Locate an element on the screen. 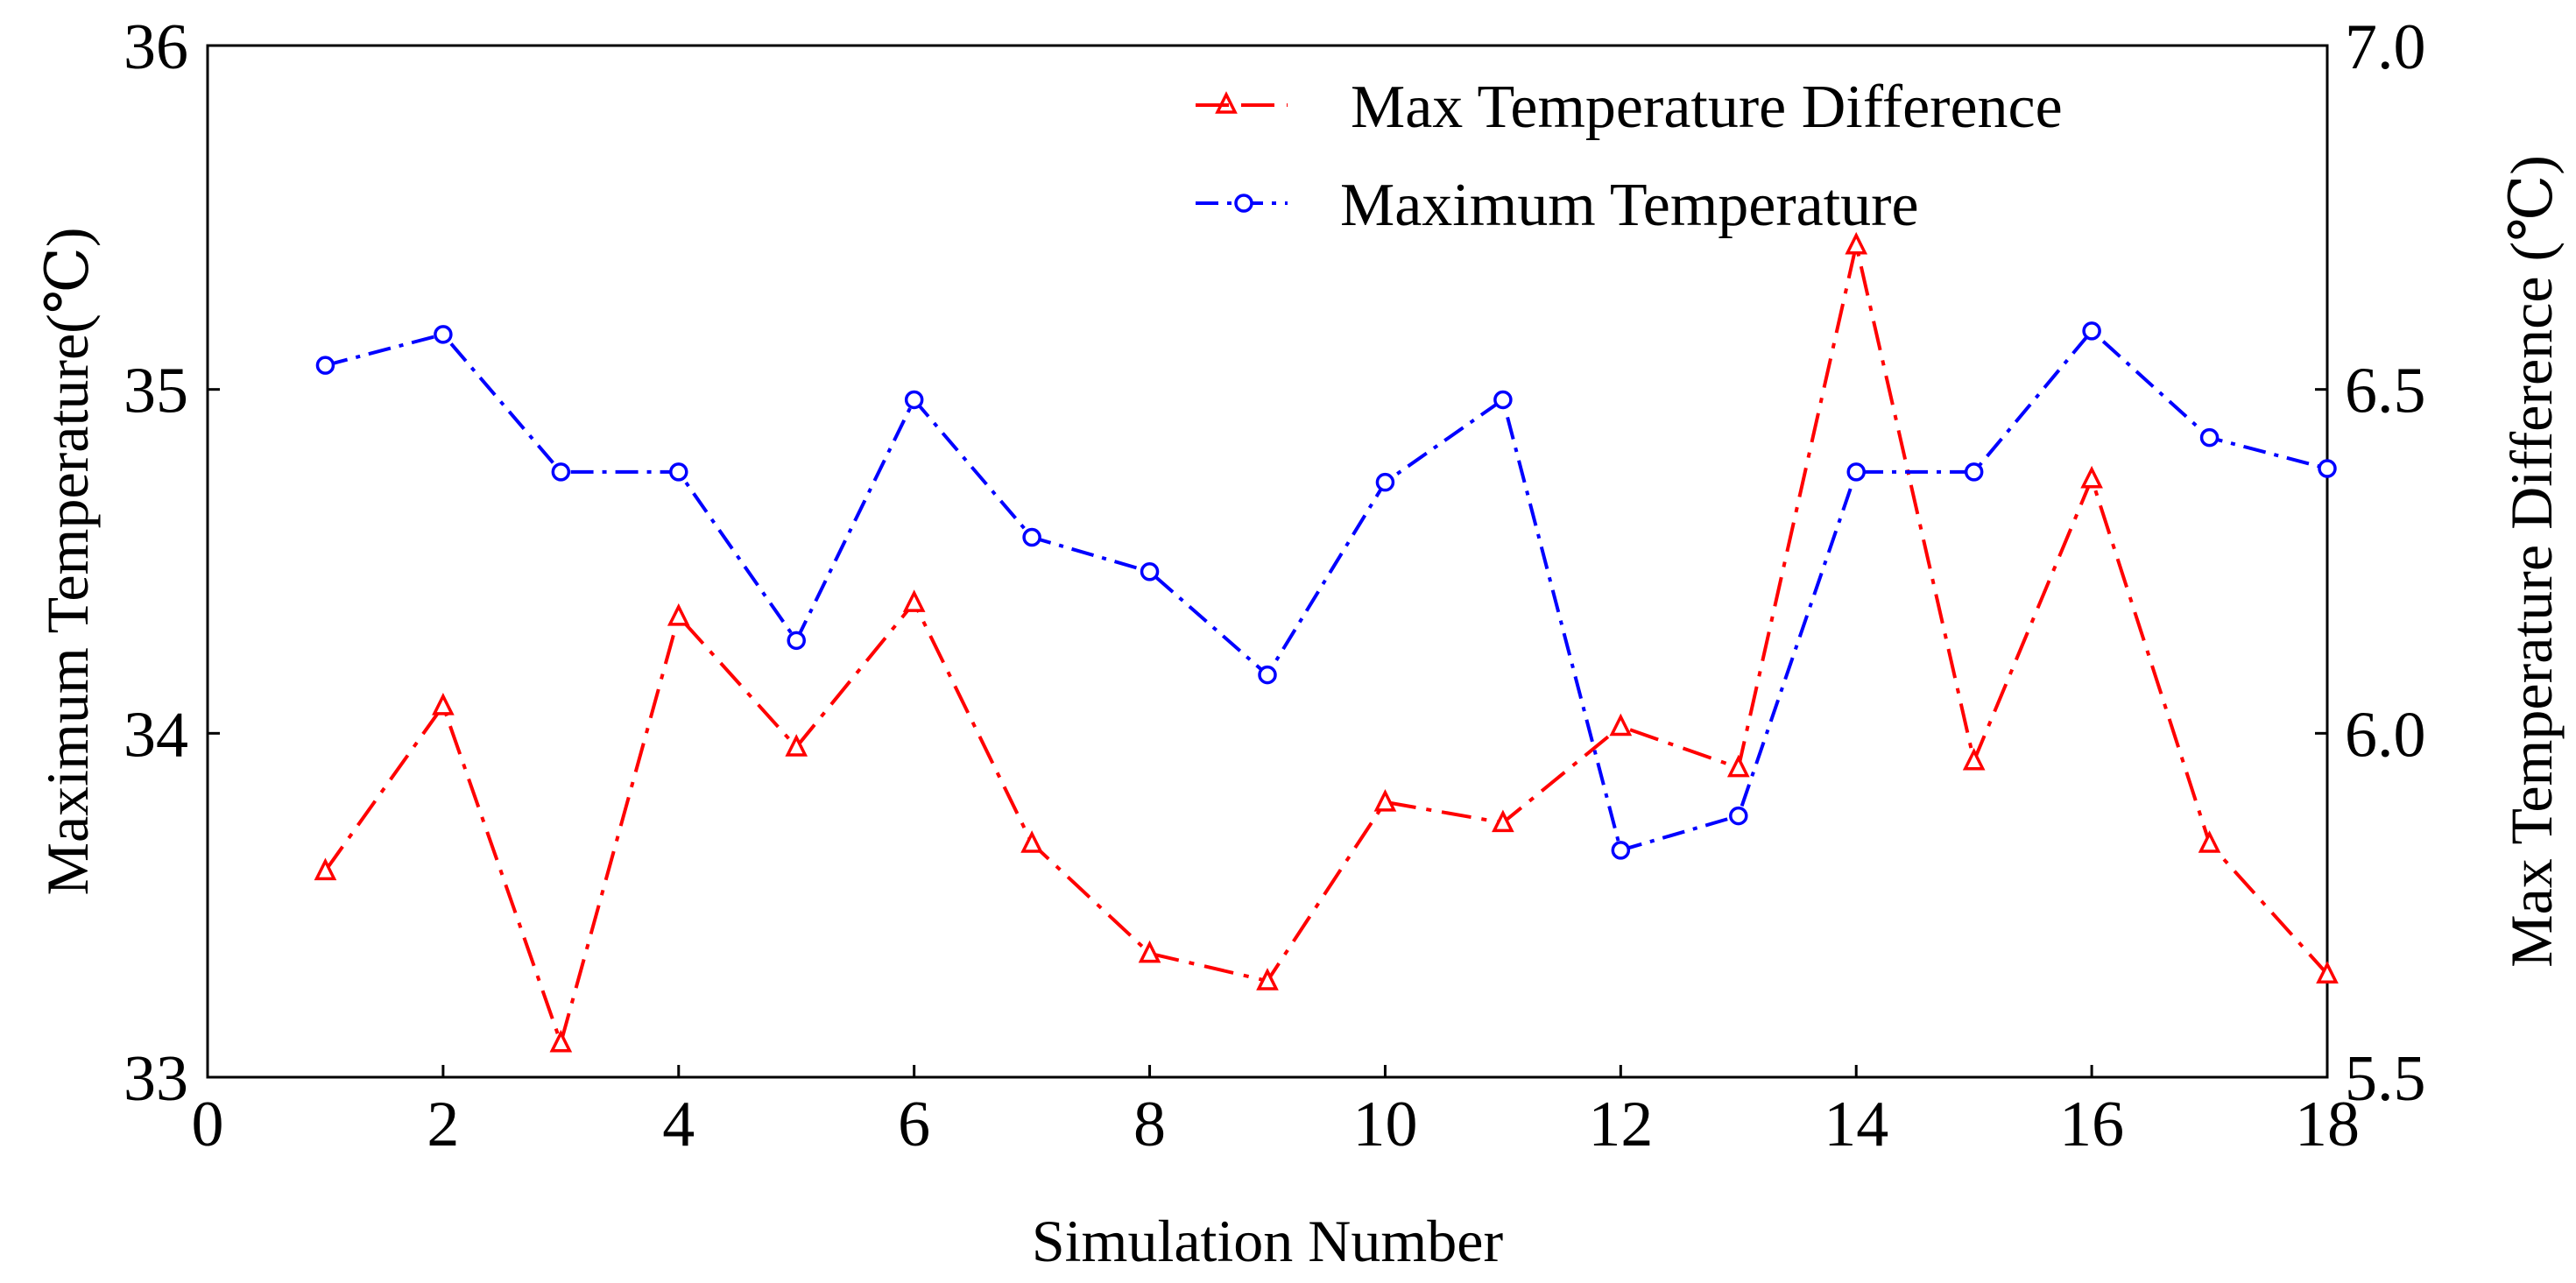 This screenshot has height=1283, width=2576. x-tick-label: 4 is located at coordinates (678, 1124).